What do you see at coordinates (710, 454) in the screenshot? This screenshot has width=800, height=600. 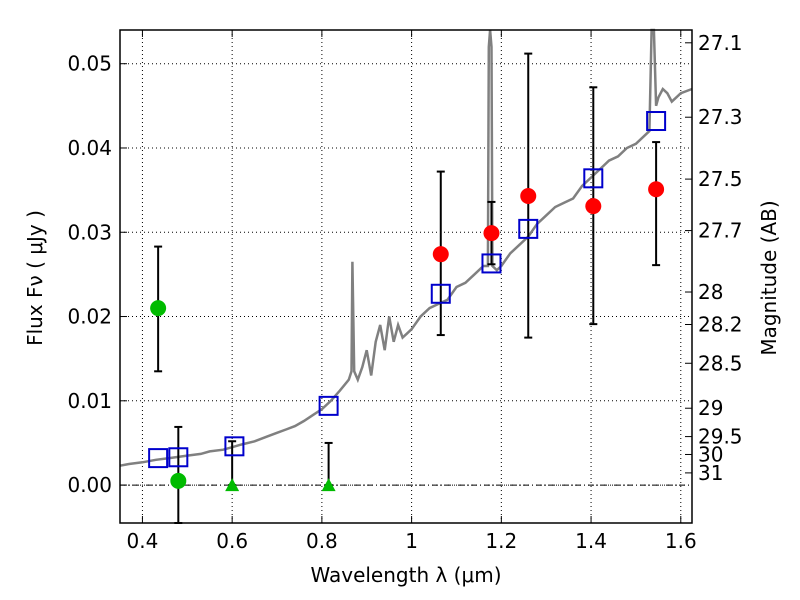 I see `y2-tick-label: 30` at bounding box center [710, 454].